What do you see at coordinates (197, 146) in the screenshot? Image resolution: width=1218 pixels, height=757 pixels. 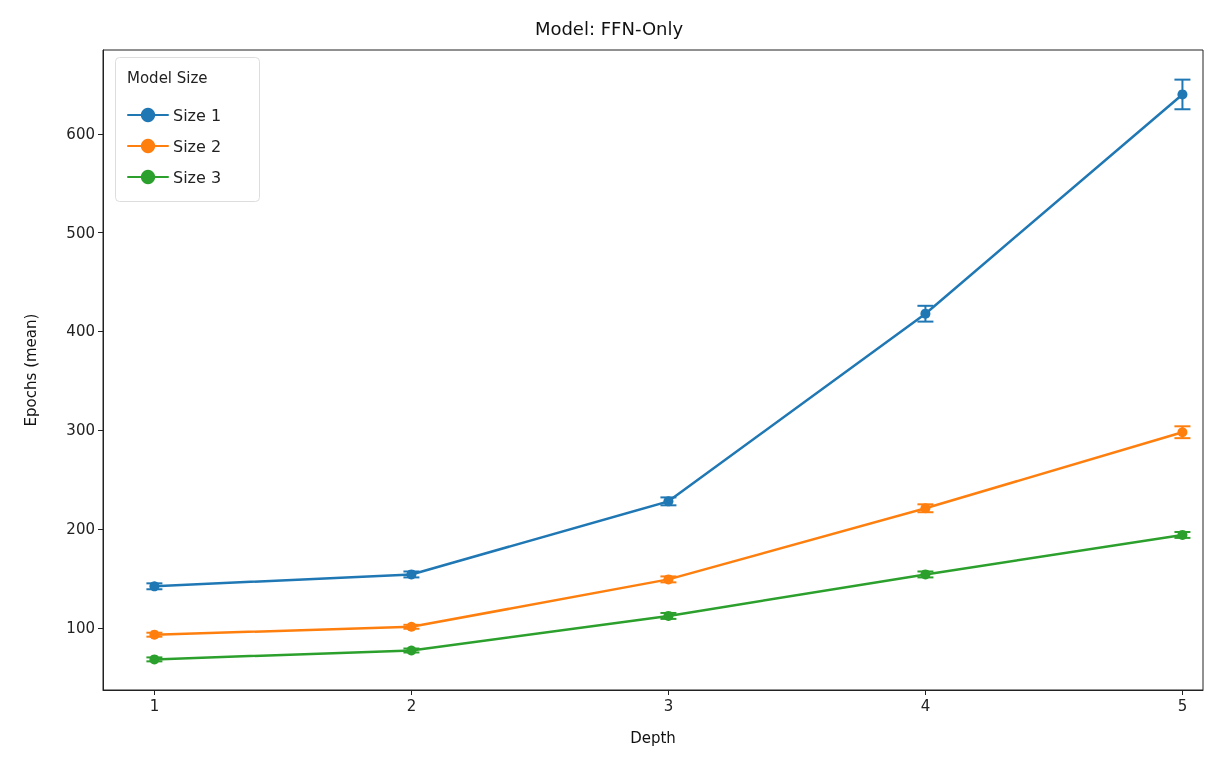 I see `legend-label: Size 2` at bounding box center [197, 146].